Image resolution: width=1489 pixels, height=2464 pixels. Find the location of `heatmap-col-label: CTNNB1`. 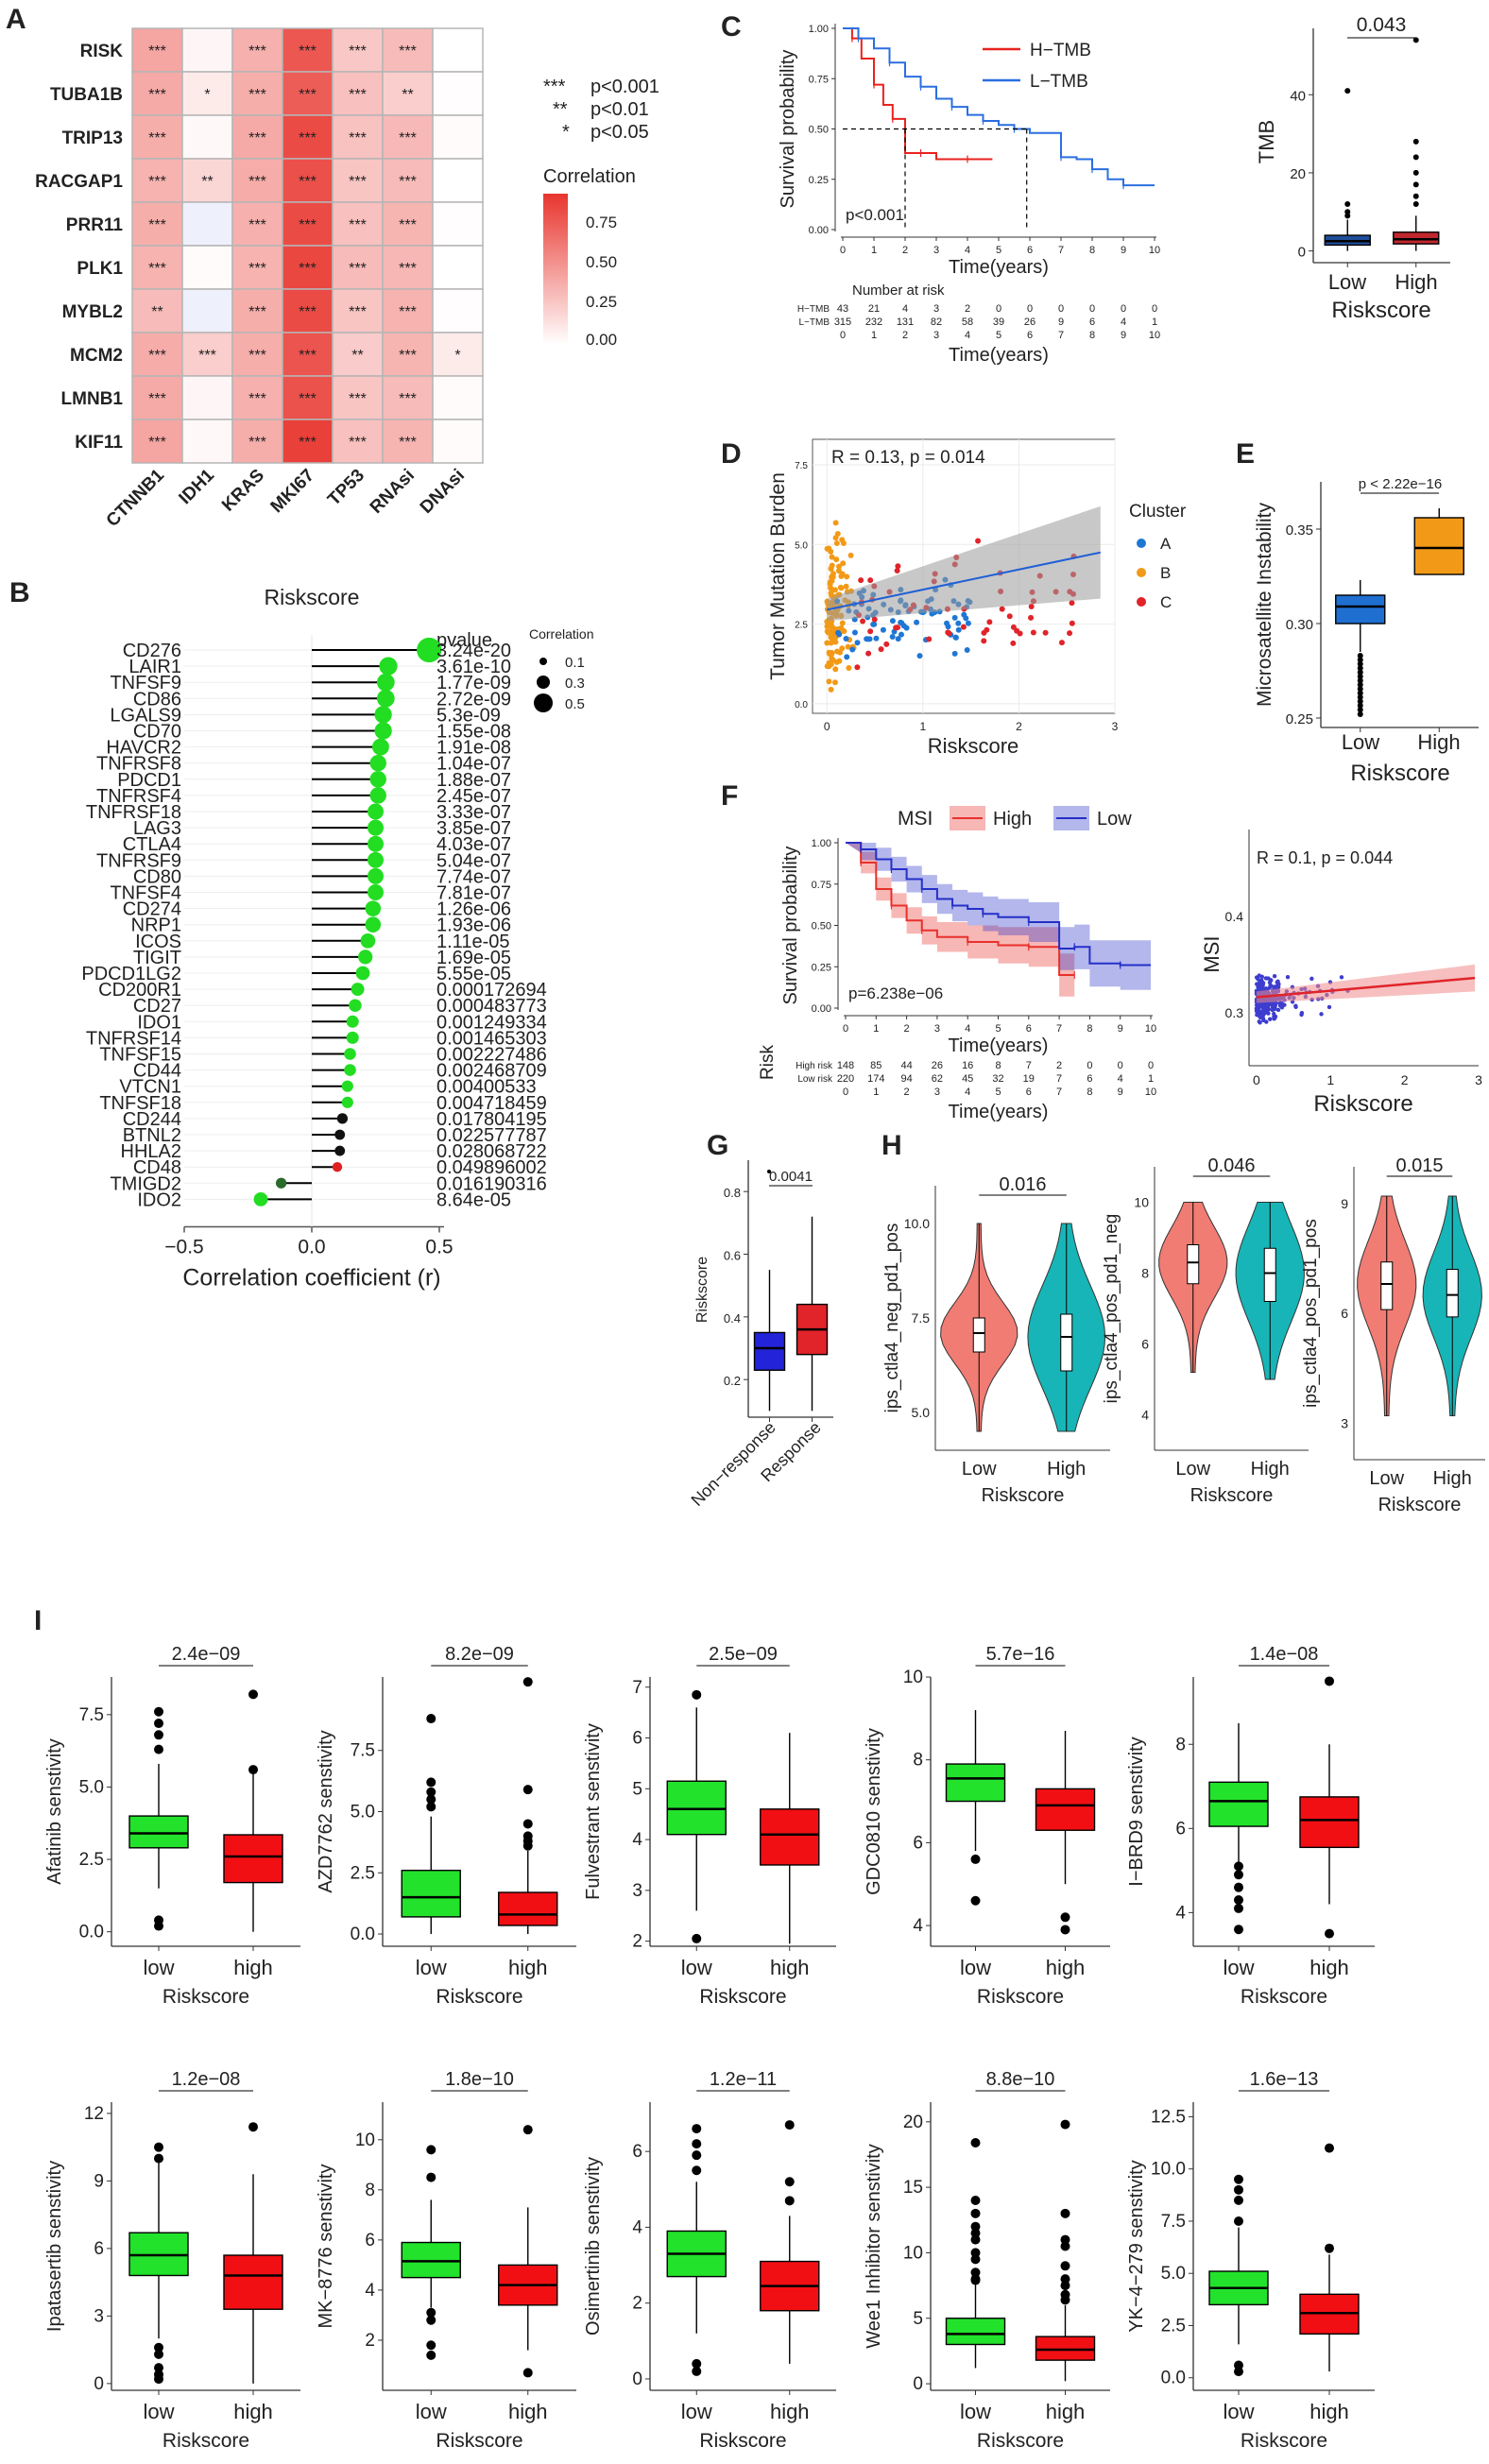

heatmap-col-label: CTNNB1 is located at coordinates (136, 498).